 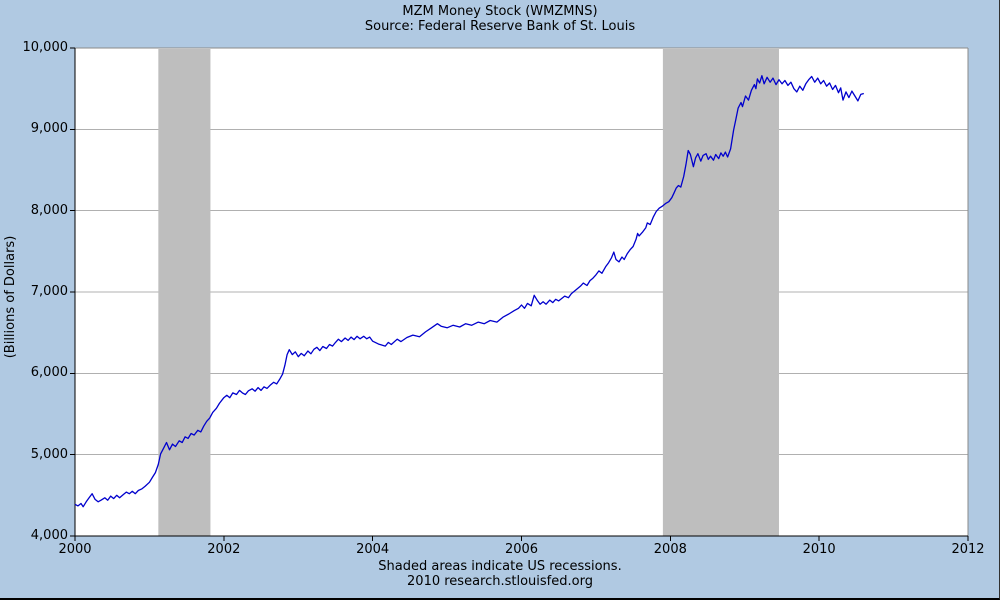 I want to click on x-tick-label: 2004, so click(x=373, y=549).